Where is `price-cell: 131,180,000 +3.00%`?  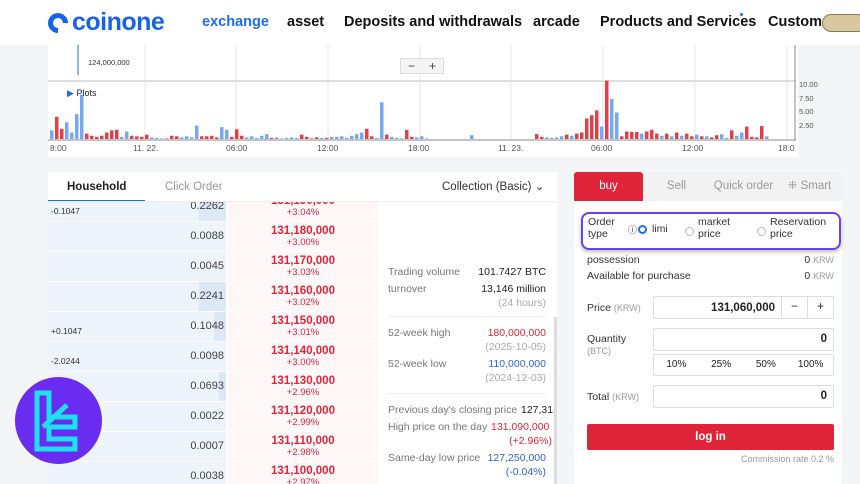 price-cell: 131,180,000 +3.00% is located at coordinates (303, 236).